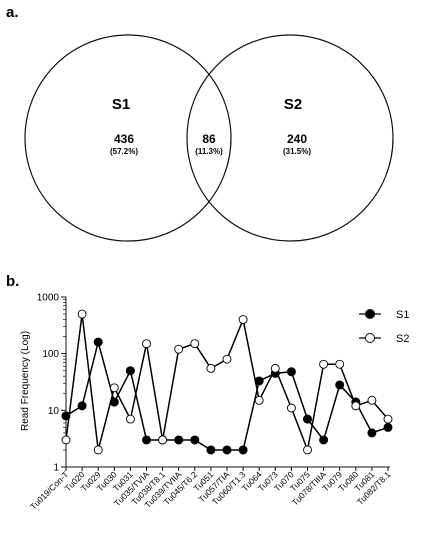 This screenshot has width=423, height=550. I want to click on venn-intersection-count: 86, so click(209, 139).